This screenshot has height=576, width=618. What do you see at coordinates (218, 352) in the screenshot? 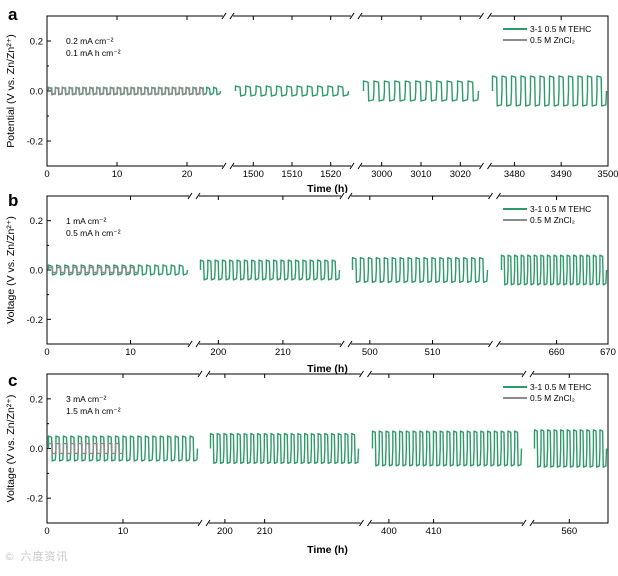
I see `x-tick-label: 200` at bounding box center [218, 352].